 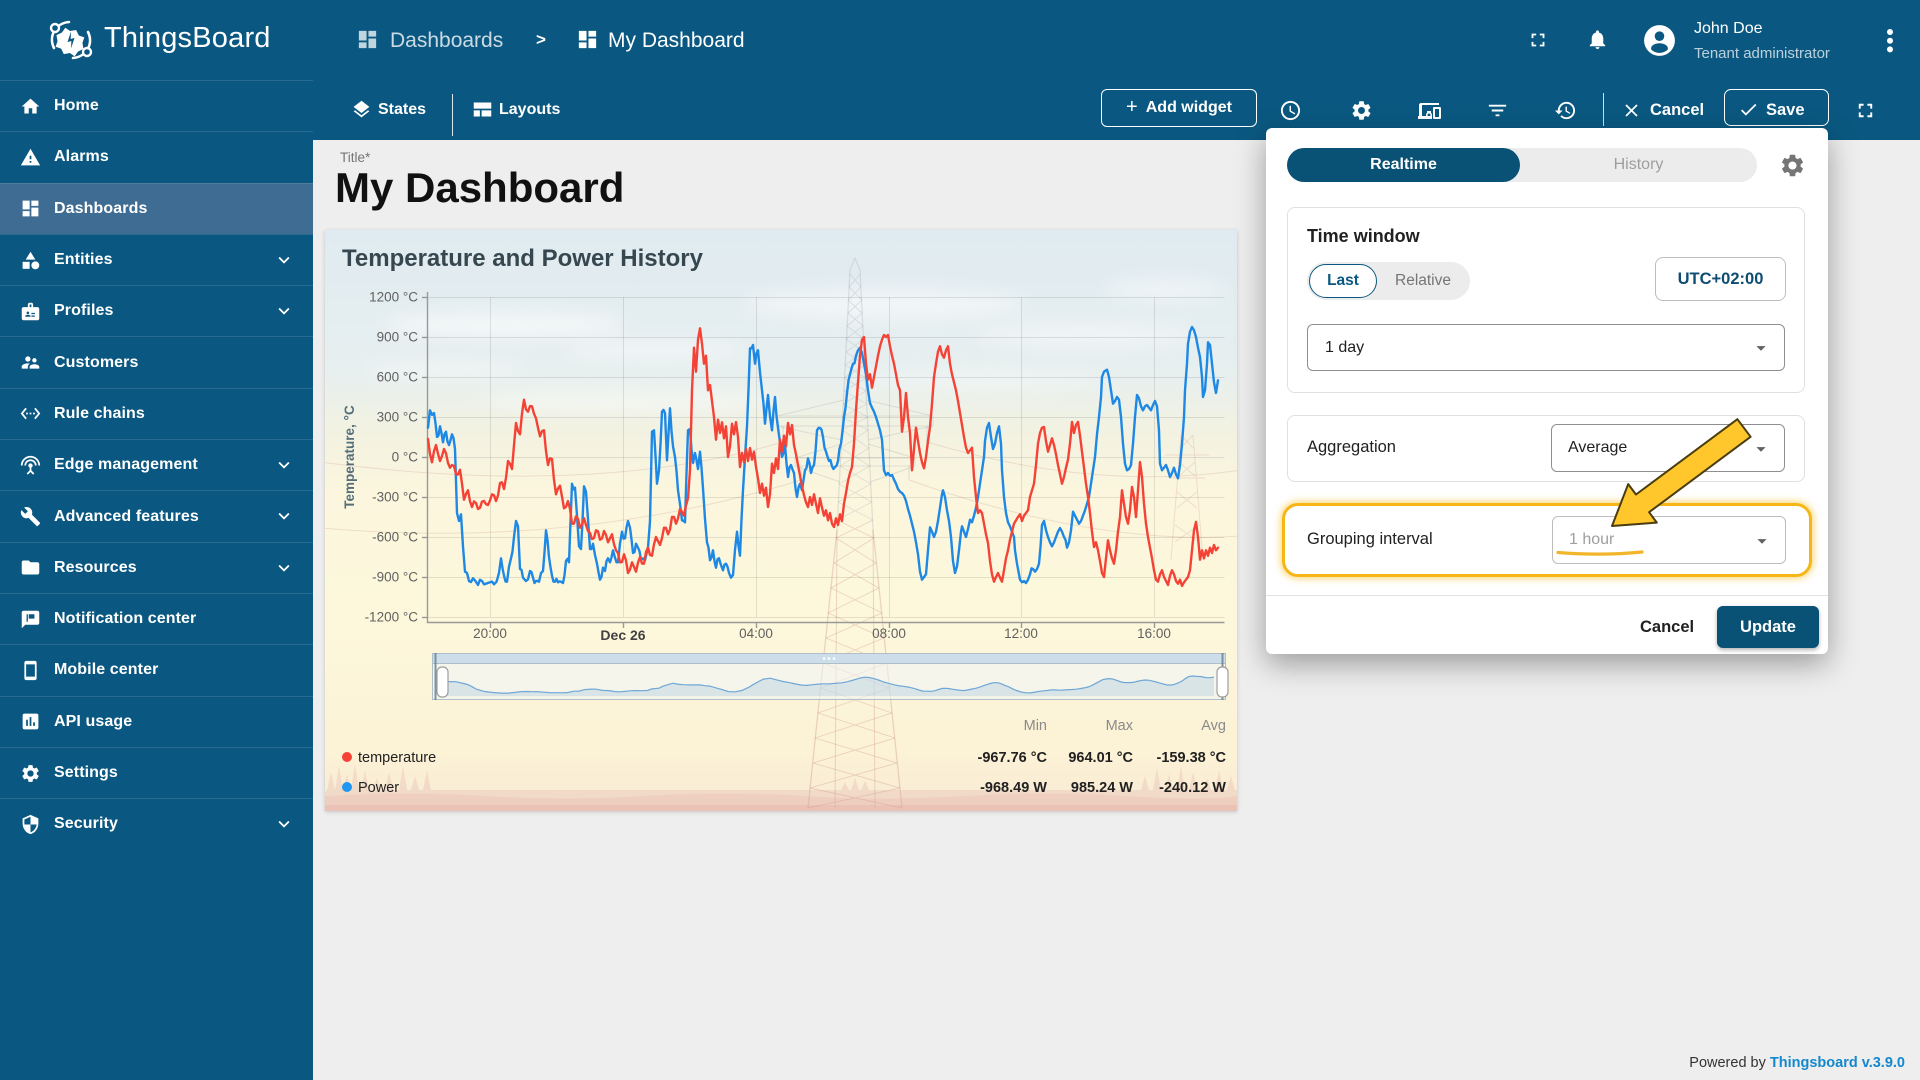 What do you see at coordinates (1021, 633) in the screenshot?
I see `svg-text: 12:00` at bounding box center [1021, 633].